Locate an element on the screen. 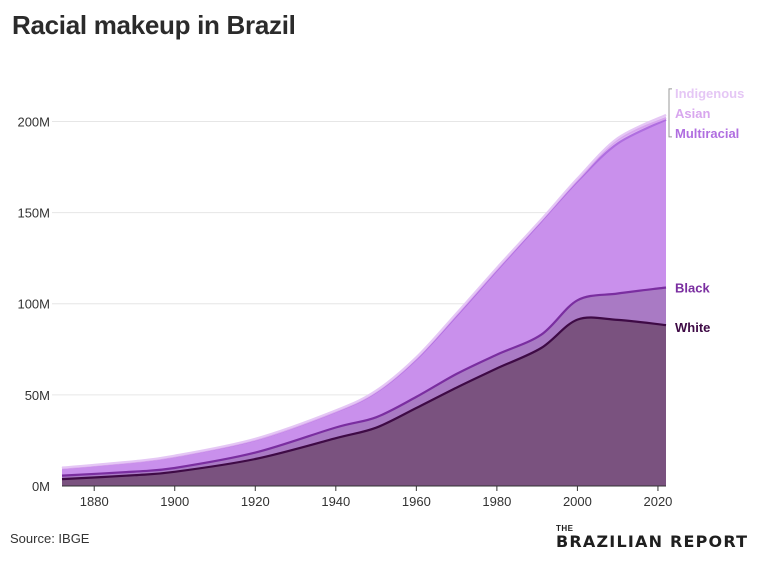 The height and width of the screenshot is (561, 762). x-tick-label: 1940 is located at coordinates (335, 501).